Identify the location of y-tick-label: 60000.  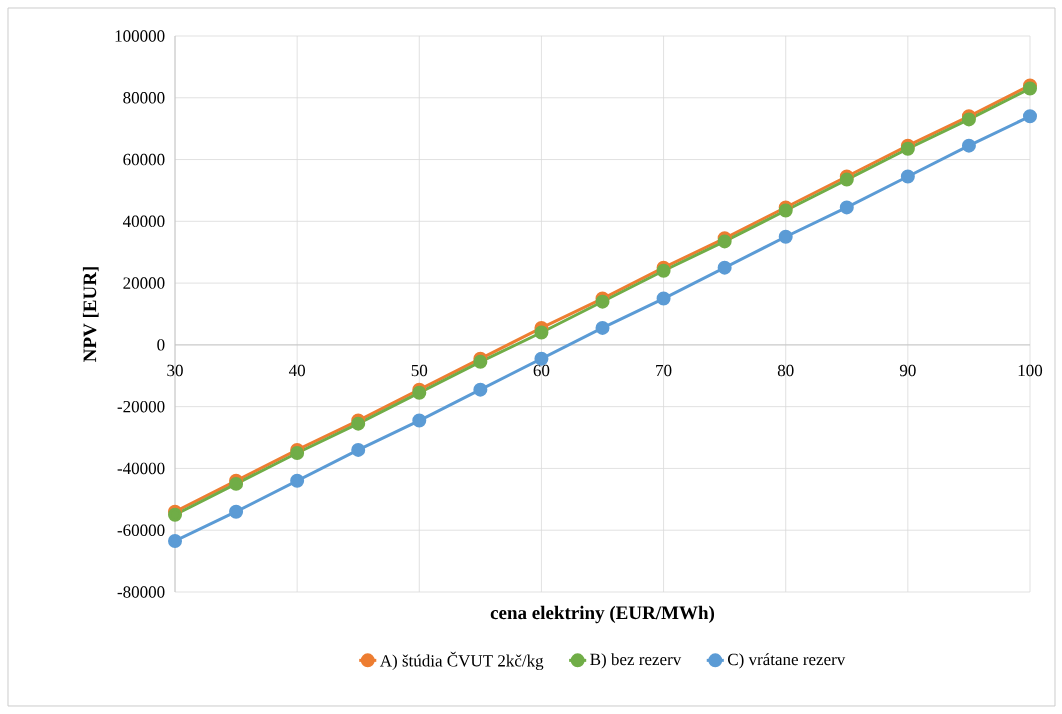
(144, 159).